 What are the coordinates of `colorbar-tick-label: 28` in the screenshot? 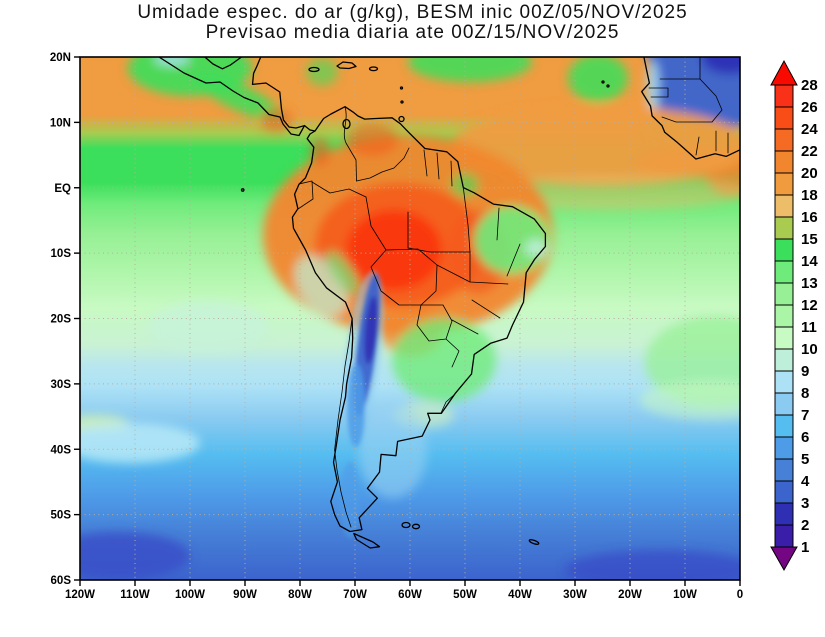 It's located at (809, 85).